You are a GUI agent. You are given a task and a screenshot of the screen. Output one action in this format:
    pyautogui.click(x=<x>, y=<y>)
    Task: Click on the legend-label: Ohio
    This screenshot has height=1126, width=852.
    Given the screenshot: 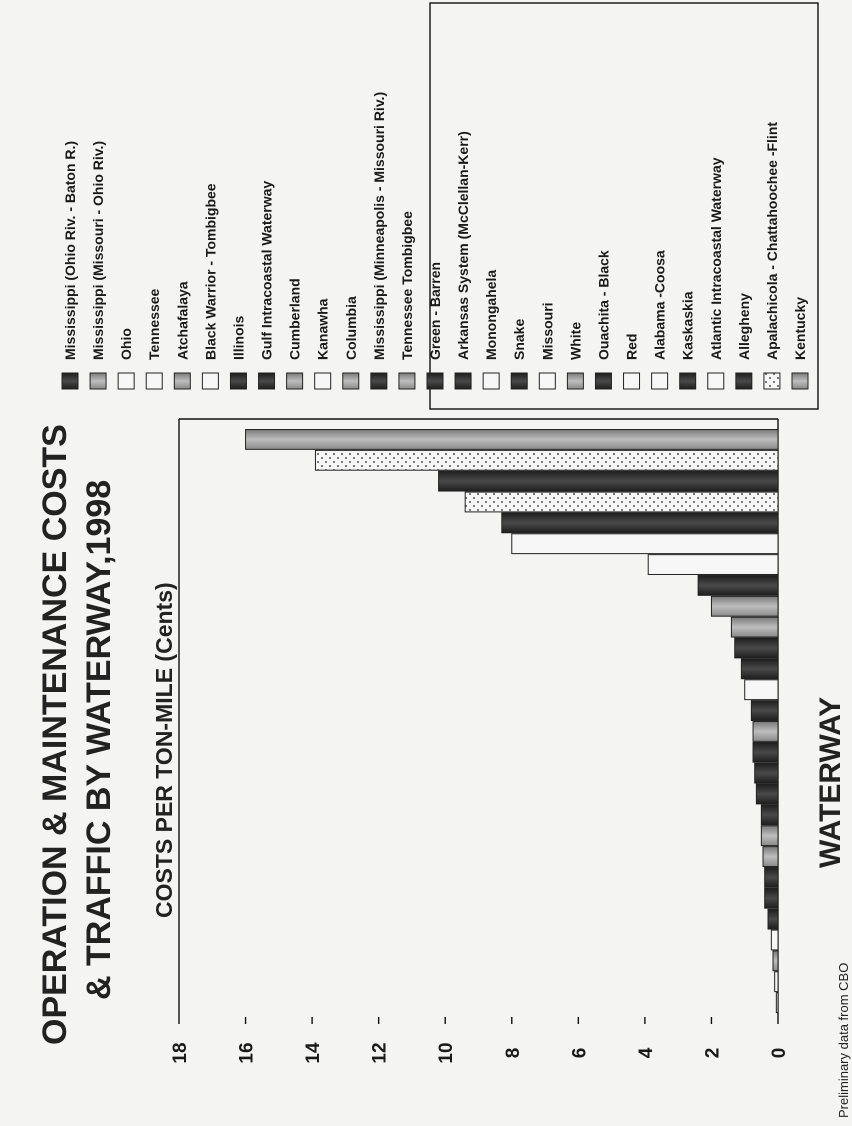 What is the action you would take?
    pyautogui.click(x=126, y=344)
    